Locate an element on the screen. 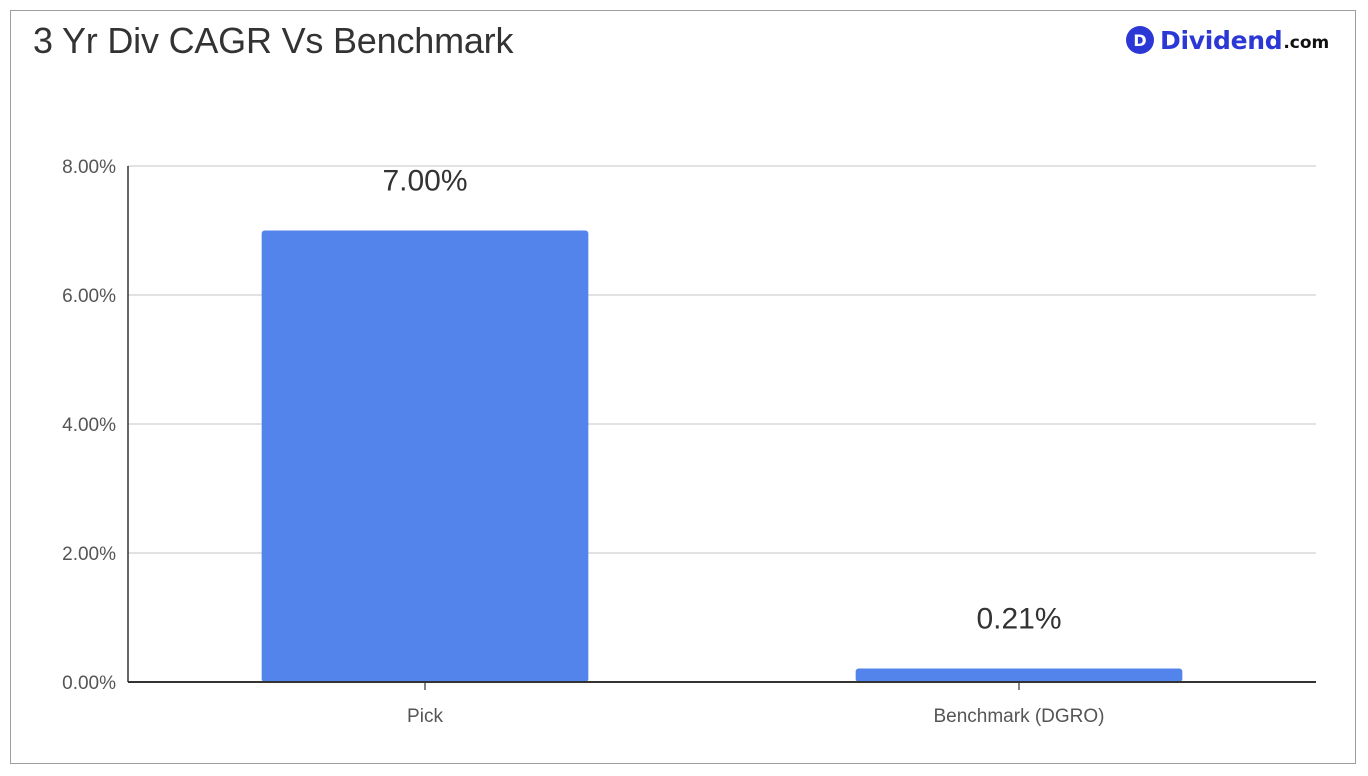  dividend-logo: D Dividend .com is located at coordinates (1227, 40).